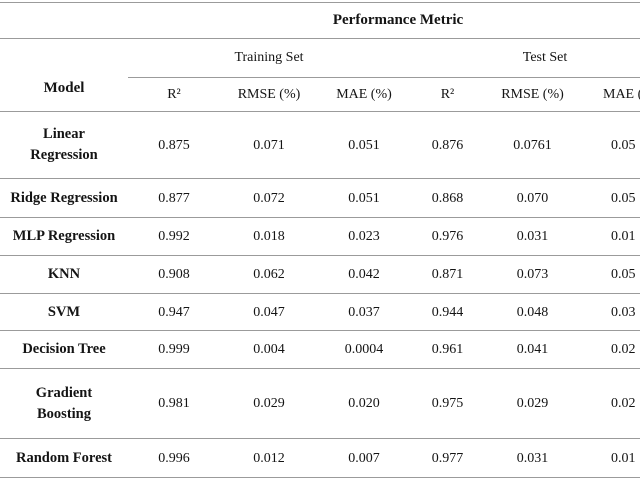 The width and height of the screenshot is (640, 480). I want to click on metric-header-row: R² RMSE (%) MAE (%) R² RMSE (%) MAE (%), so click(320, 94).